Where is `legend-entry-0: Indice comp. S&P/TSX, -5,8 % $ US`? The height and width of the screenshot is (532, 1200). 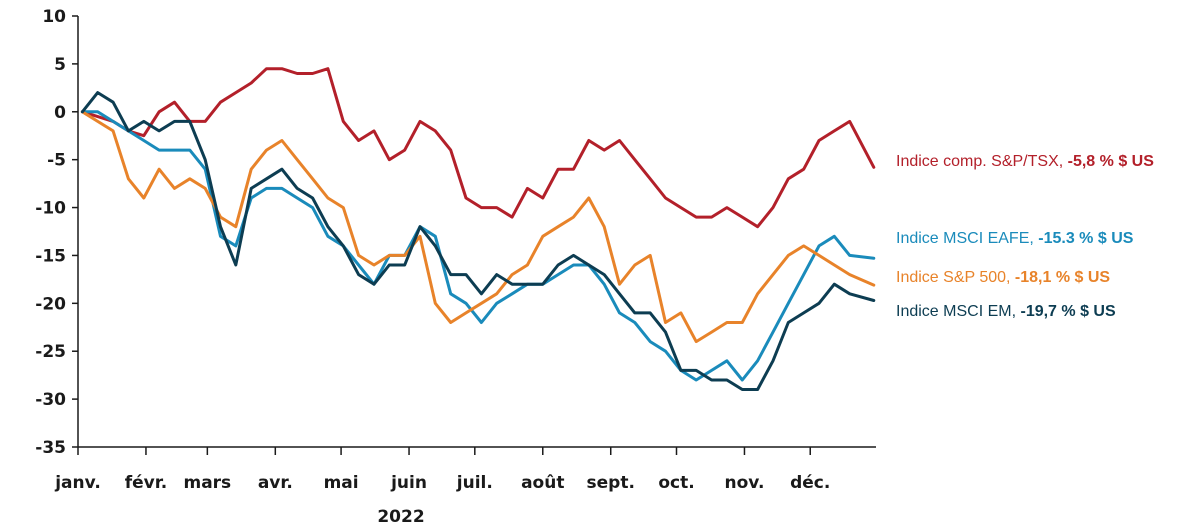
legend-entry-0: Indice comp. S&P/TSX, -5,8 % $ US is located at coordinates (1025, 161).